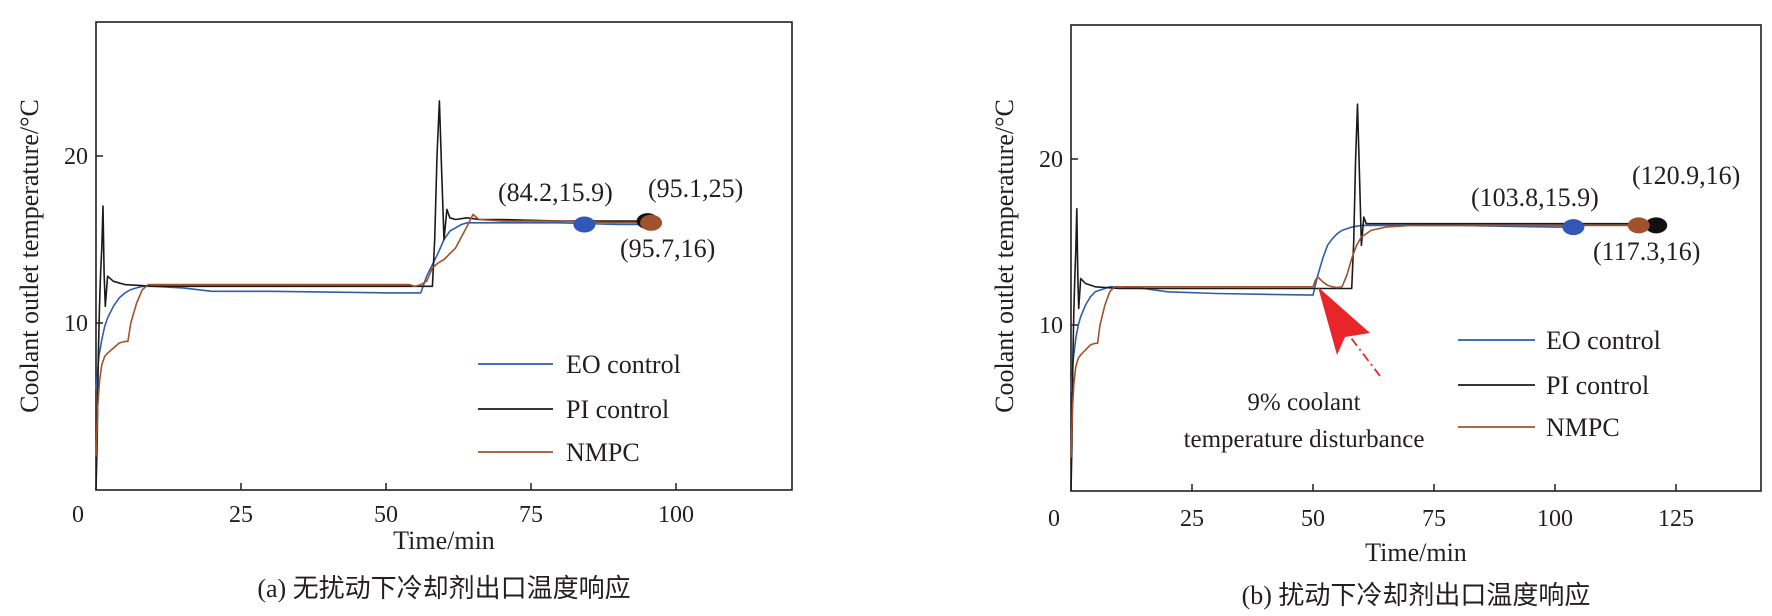 Image resolution: width=1772 pixels, height=616 pixels. What do you see at coordinates (241, 515) in the screenshot?
I see `panel-a-xtick-label-25: 25` at bounding box center [241, 515].